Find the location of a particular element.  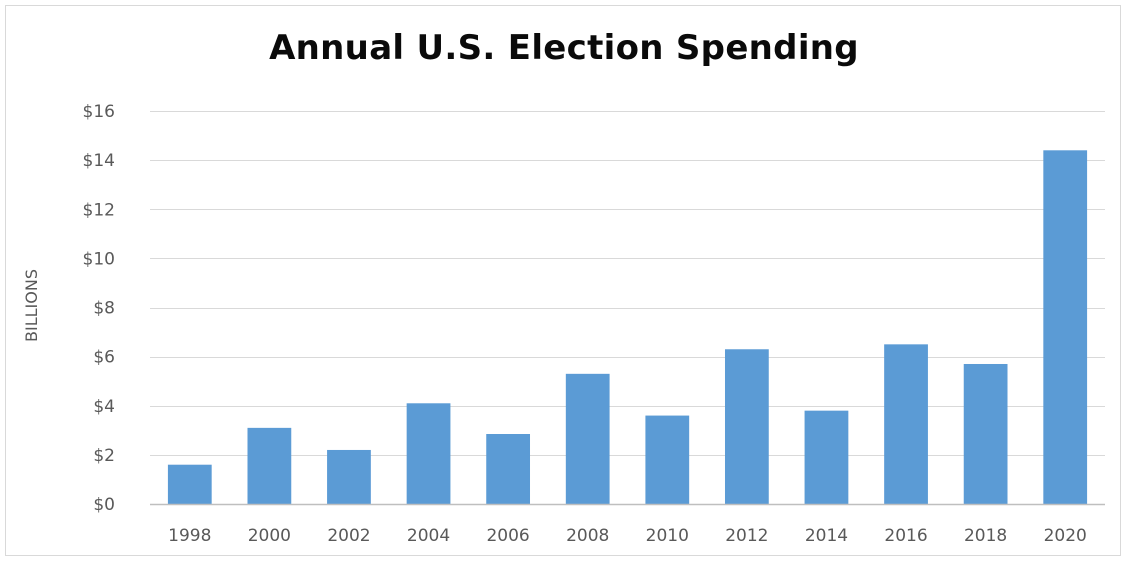

x-tick-label: 2004 is located at coordinates (428, 536).